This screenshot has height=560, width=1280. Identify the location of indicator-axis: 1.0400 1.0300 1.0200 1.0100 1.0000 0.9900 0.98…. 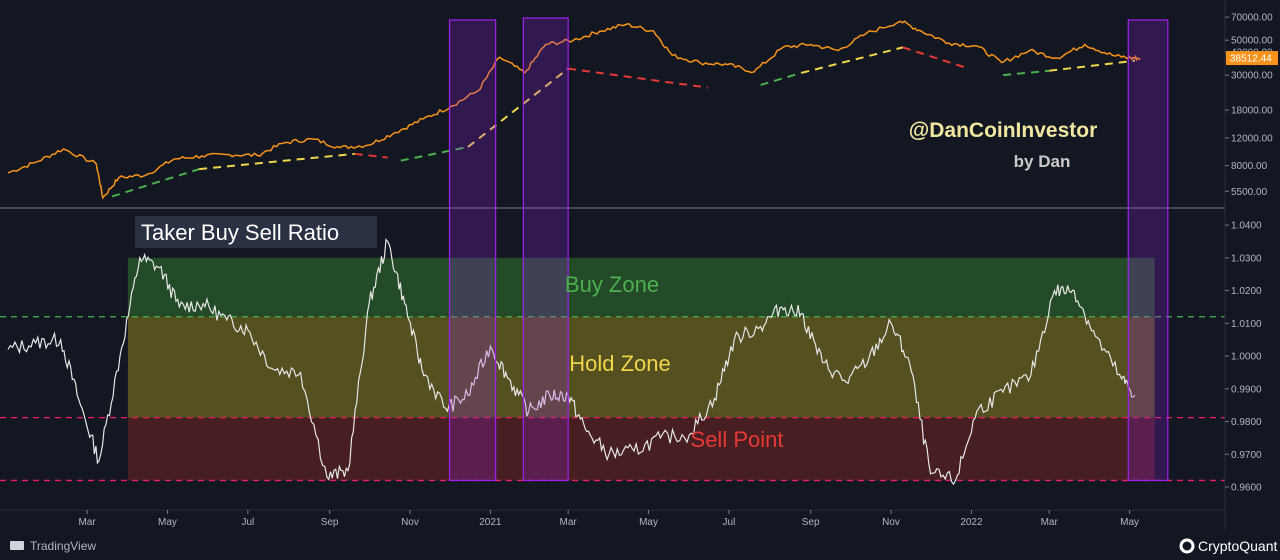
(1243, 357).